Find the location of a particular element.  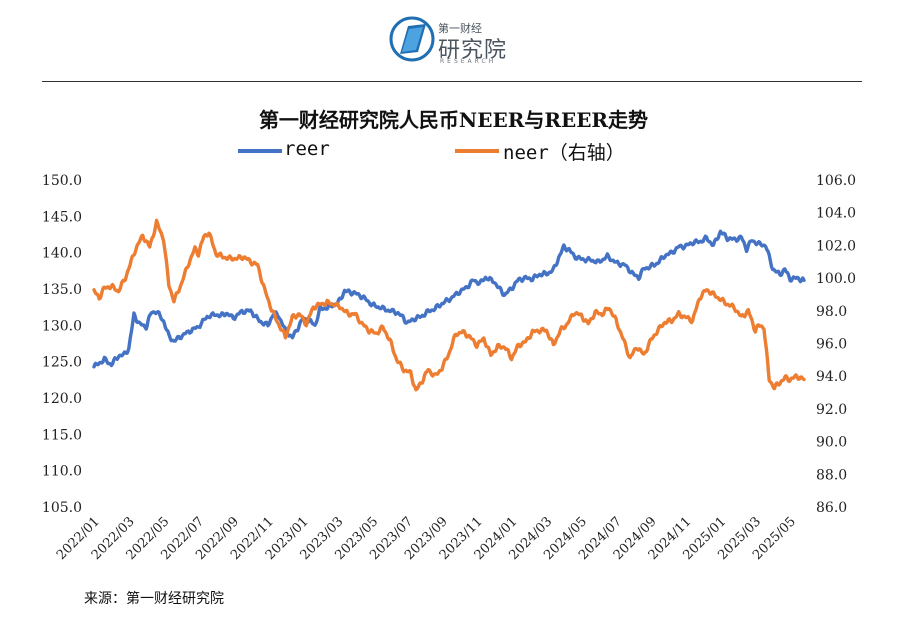

y-right-tick-label: 96.0 is located at coordinates (831, 345).